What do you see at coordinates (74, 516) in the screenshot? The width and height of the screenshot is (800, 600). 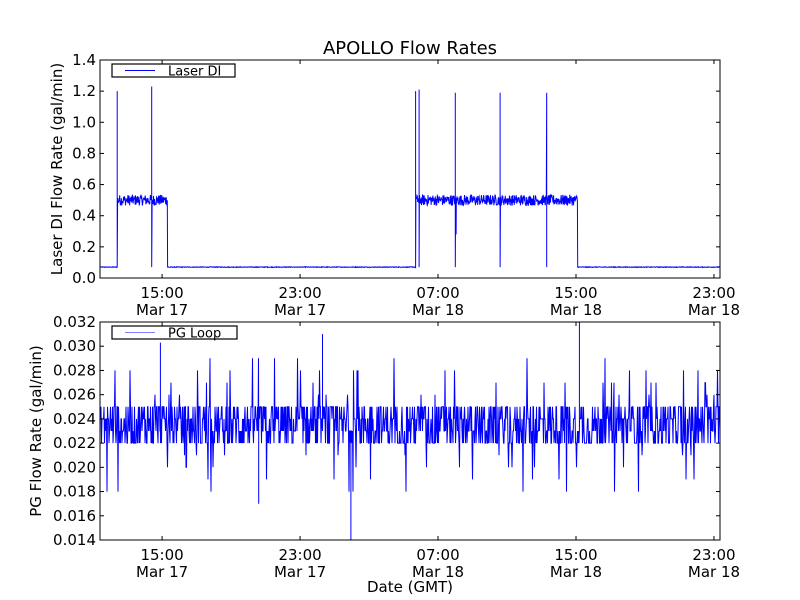 I see `y-tick-label: 0.016` at bounding box center [74, 516].